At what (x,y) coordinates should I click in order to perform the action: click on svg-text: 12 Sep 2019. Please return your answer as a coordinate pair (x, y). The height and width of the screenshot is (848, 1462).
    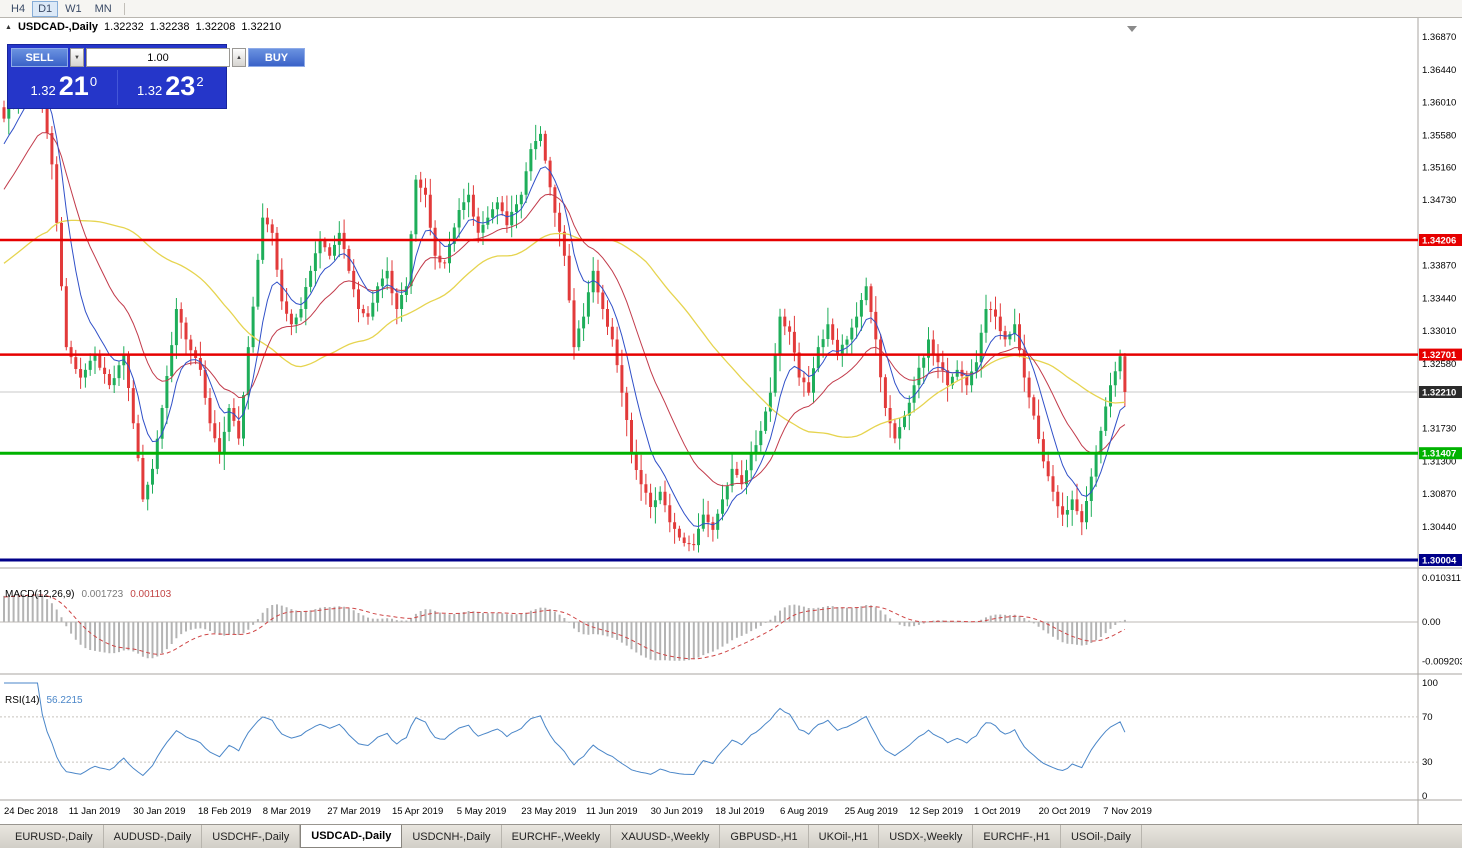
    Looking at the image, I should click on (936, 811).